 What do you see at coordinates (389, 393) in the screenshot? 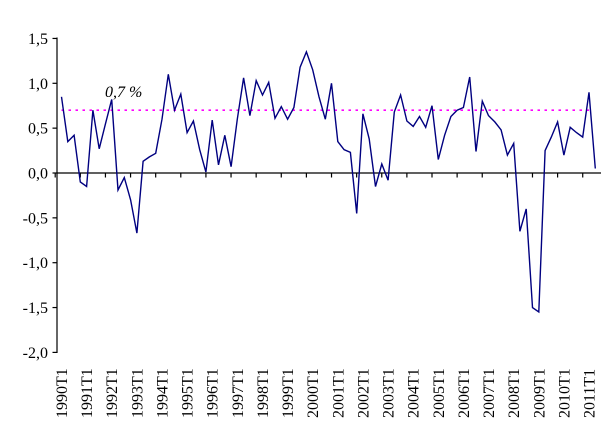
I see `x-tick-label: 2003T1` at bounding box center [389, 393].